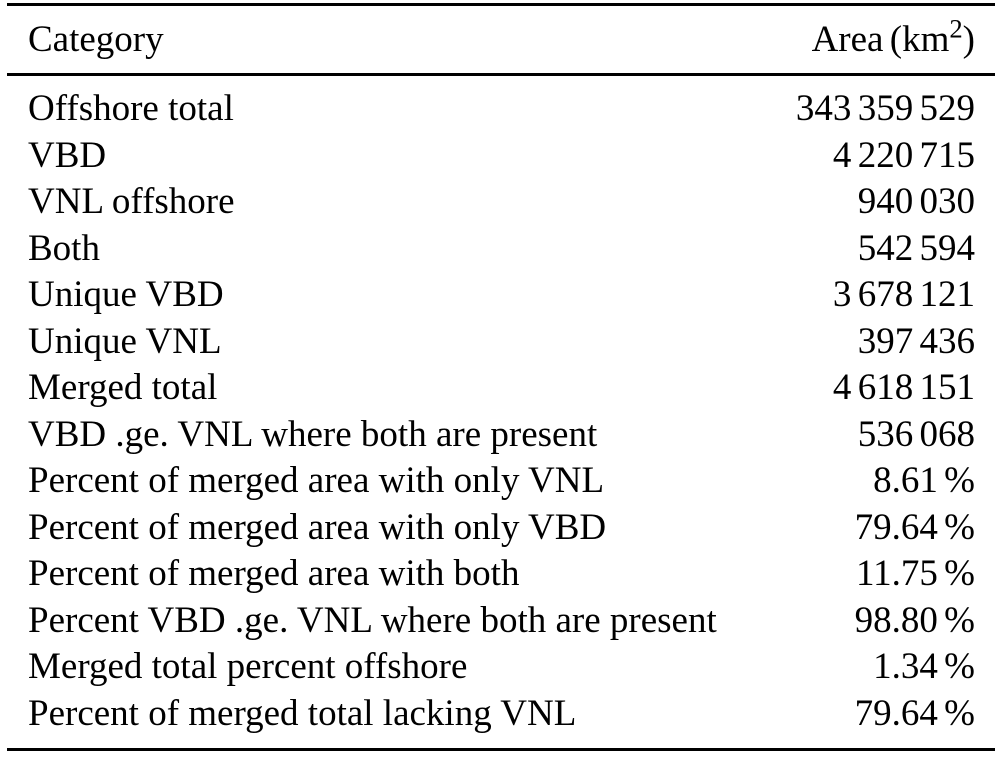  Describe the element at coordinates (248, 667) in the screenshot. I see `row-label: Merged total percent offshore` at that location.